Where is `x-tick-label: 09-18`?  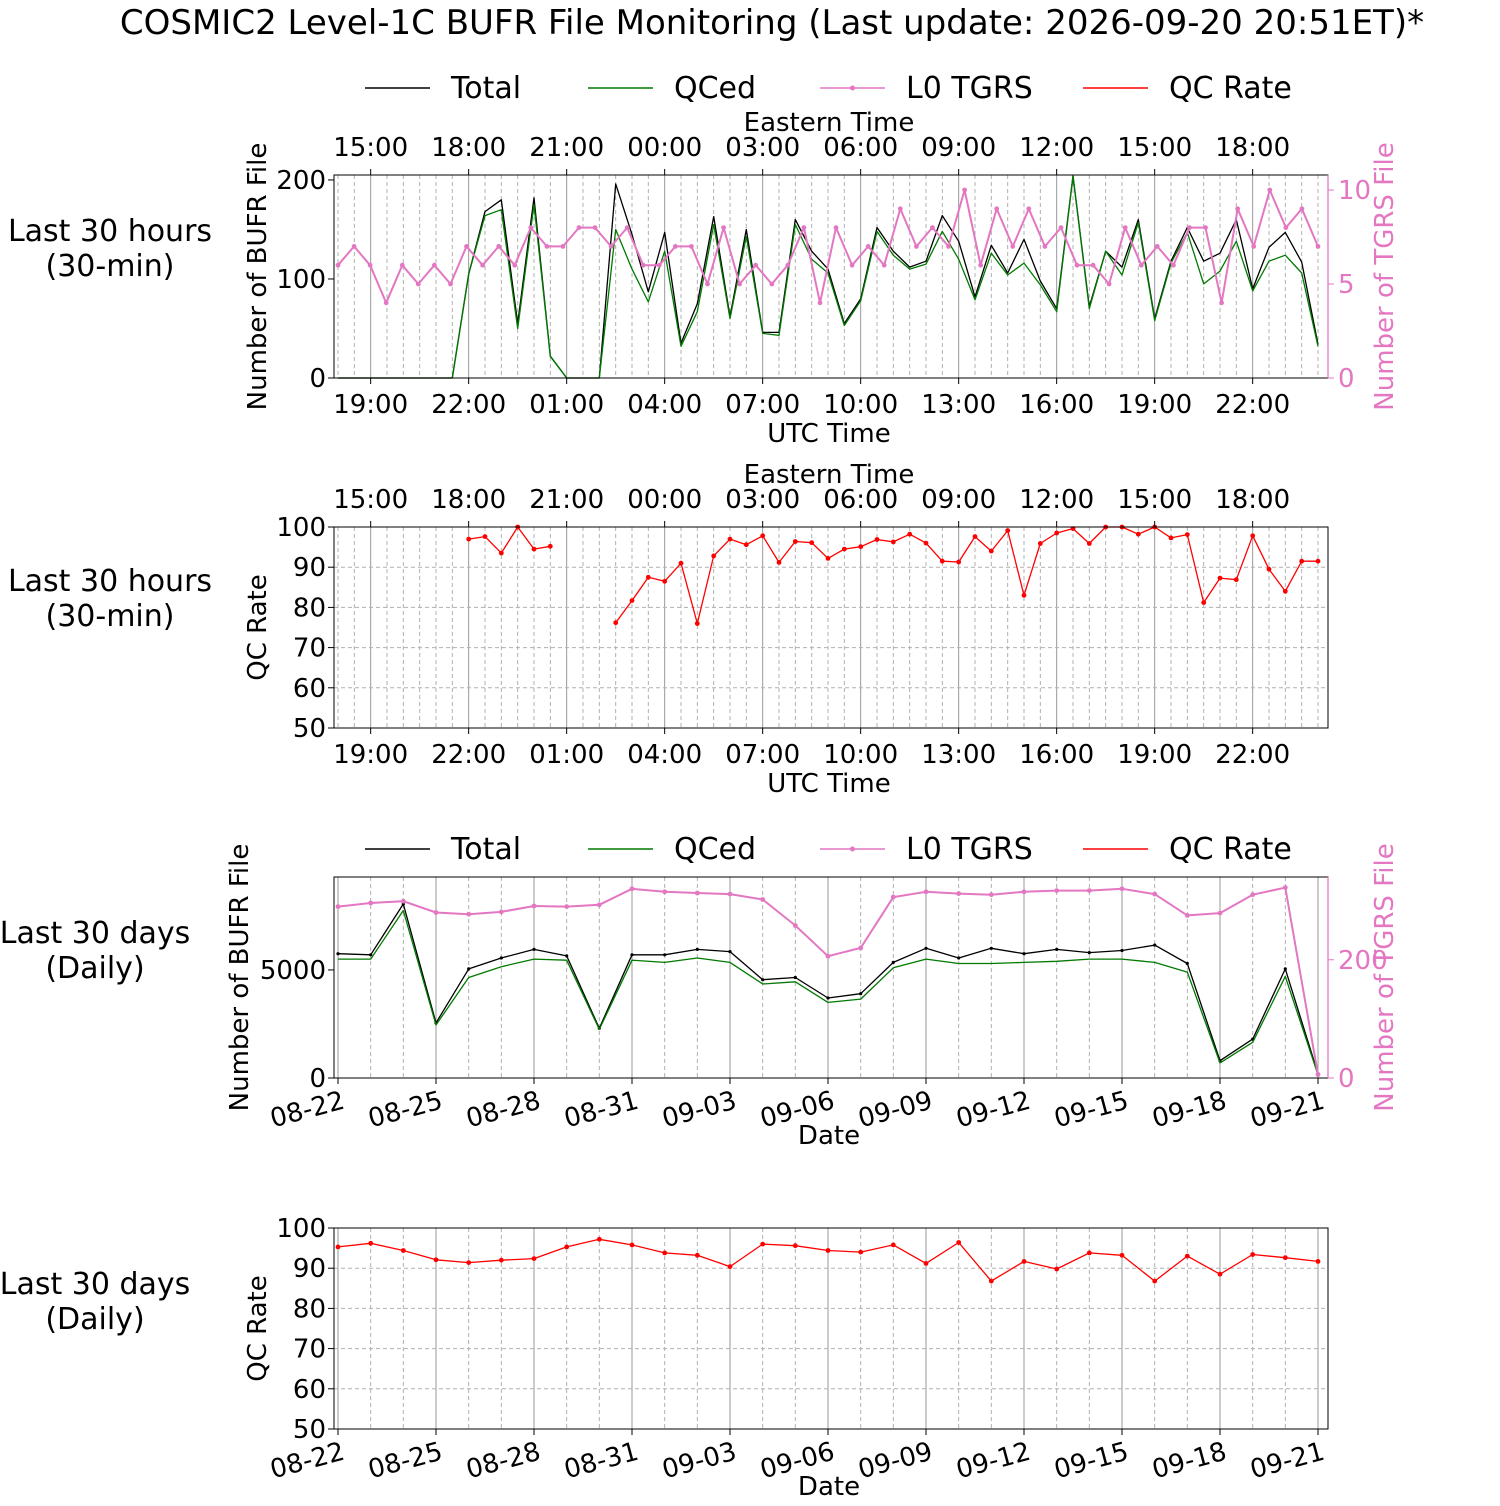
x-tick-label: 09-18 is located at coordinates (1189, 1461).